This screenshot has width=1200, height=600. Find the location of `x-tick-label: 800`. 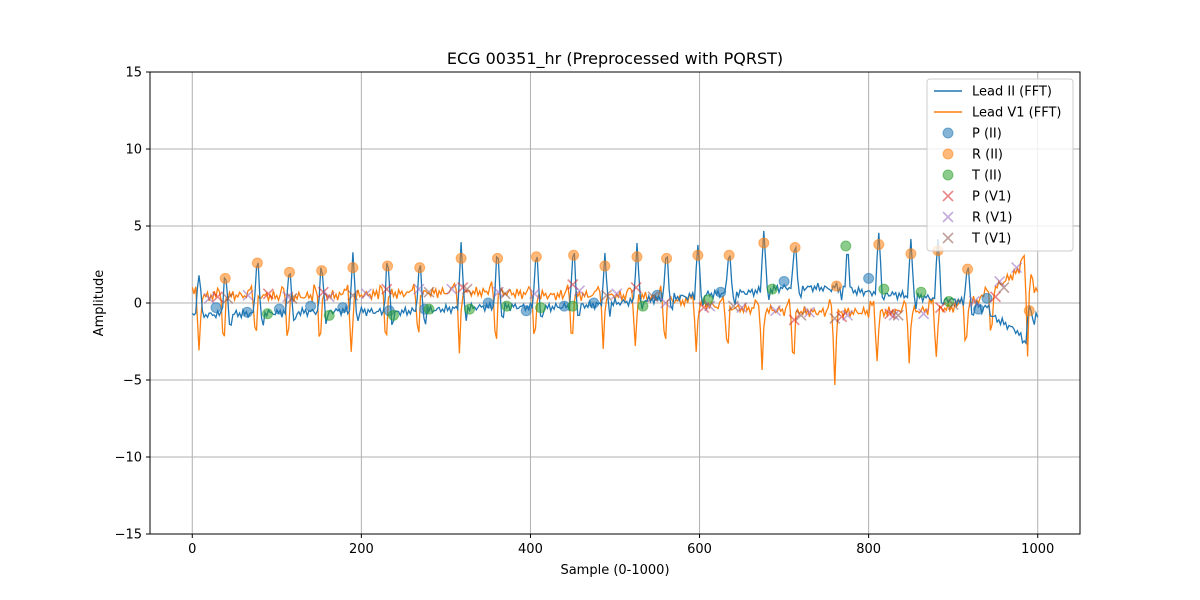

x-tick-label: 800 is located at coordinates (868, 549).